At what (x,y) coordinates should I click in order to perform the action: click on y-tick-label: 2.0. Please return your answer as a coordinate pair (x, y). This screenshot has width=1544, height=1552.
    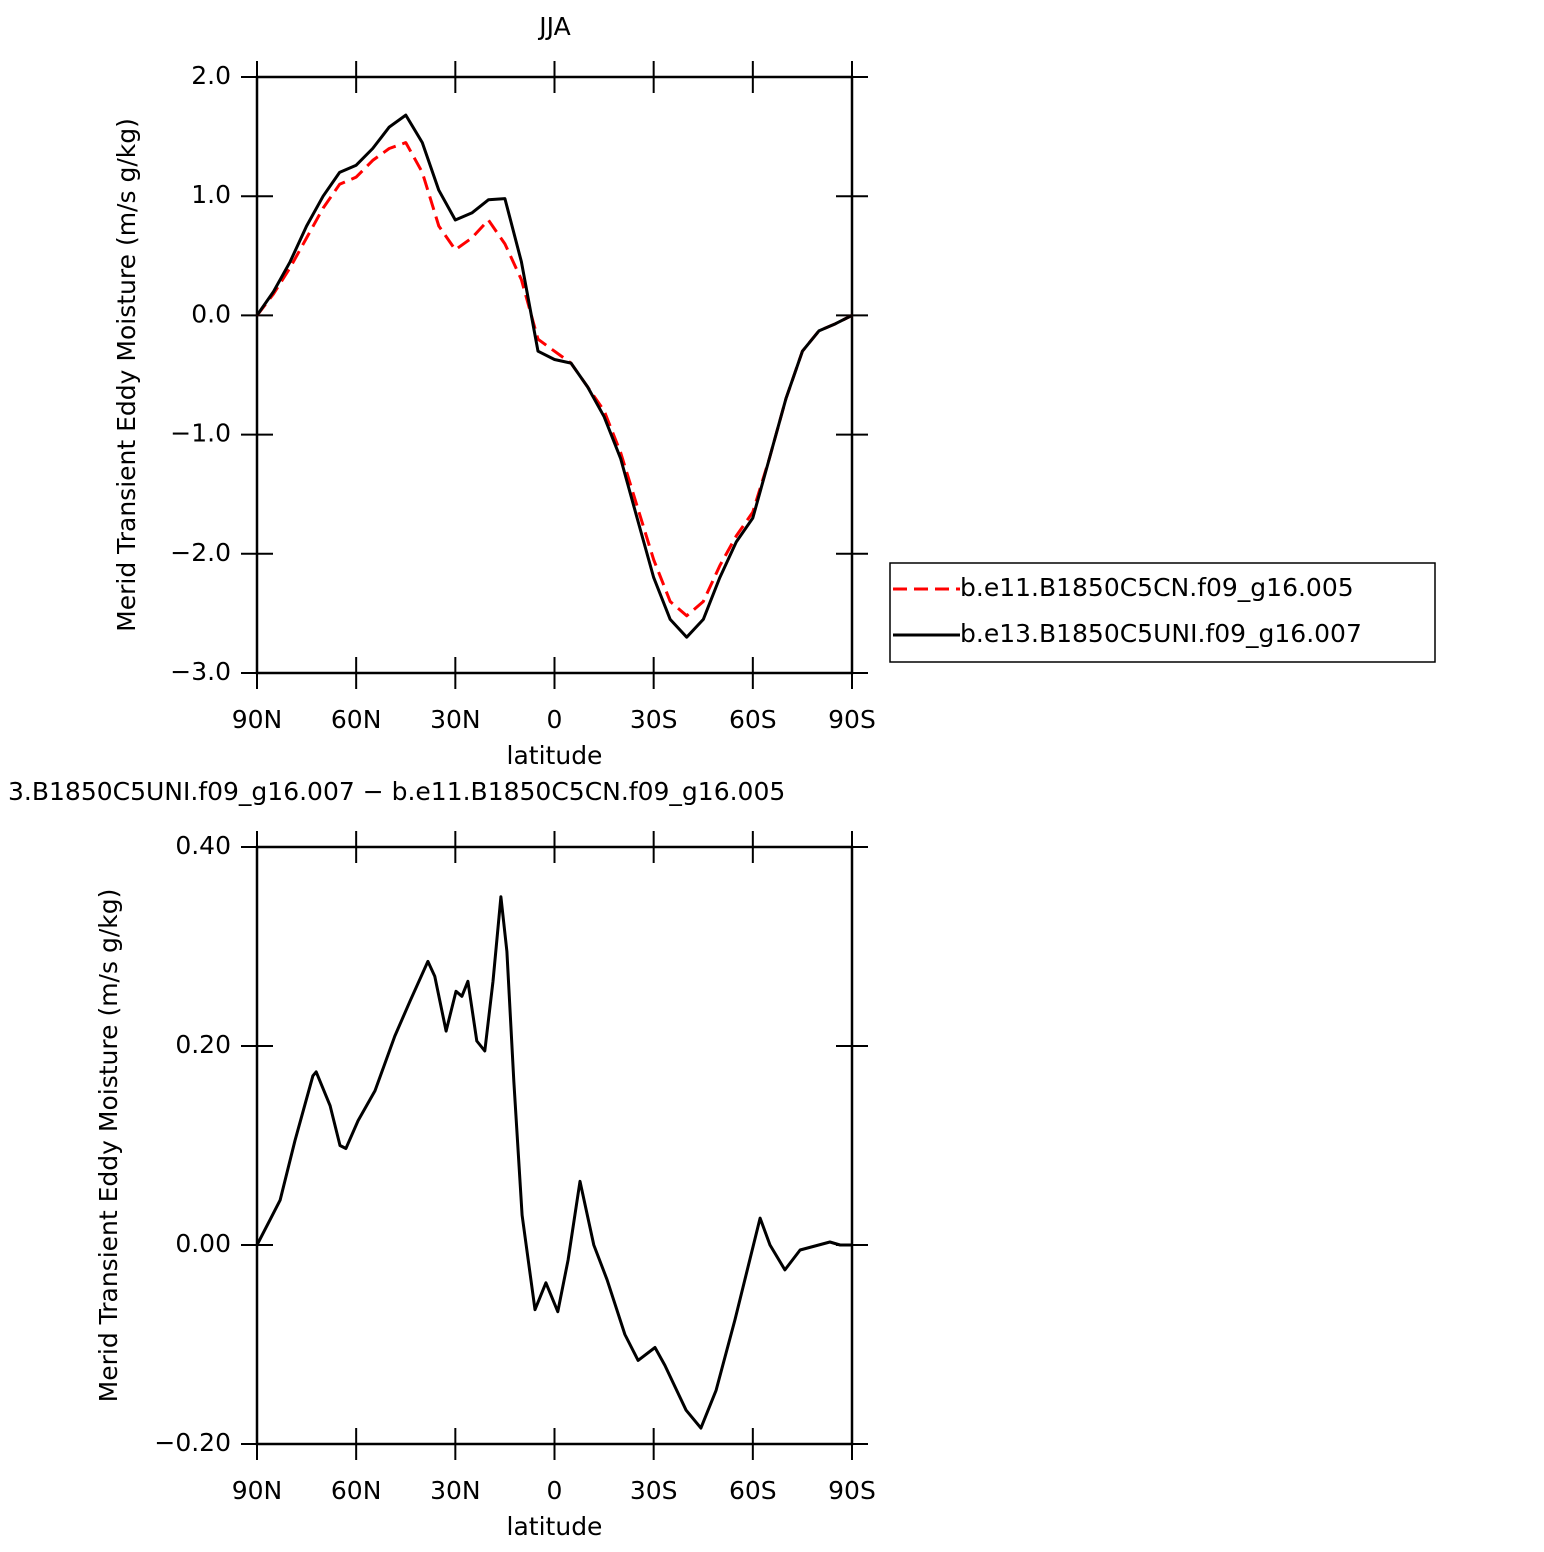
    Looking at the image, I should click on (211, 75).